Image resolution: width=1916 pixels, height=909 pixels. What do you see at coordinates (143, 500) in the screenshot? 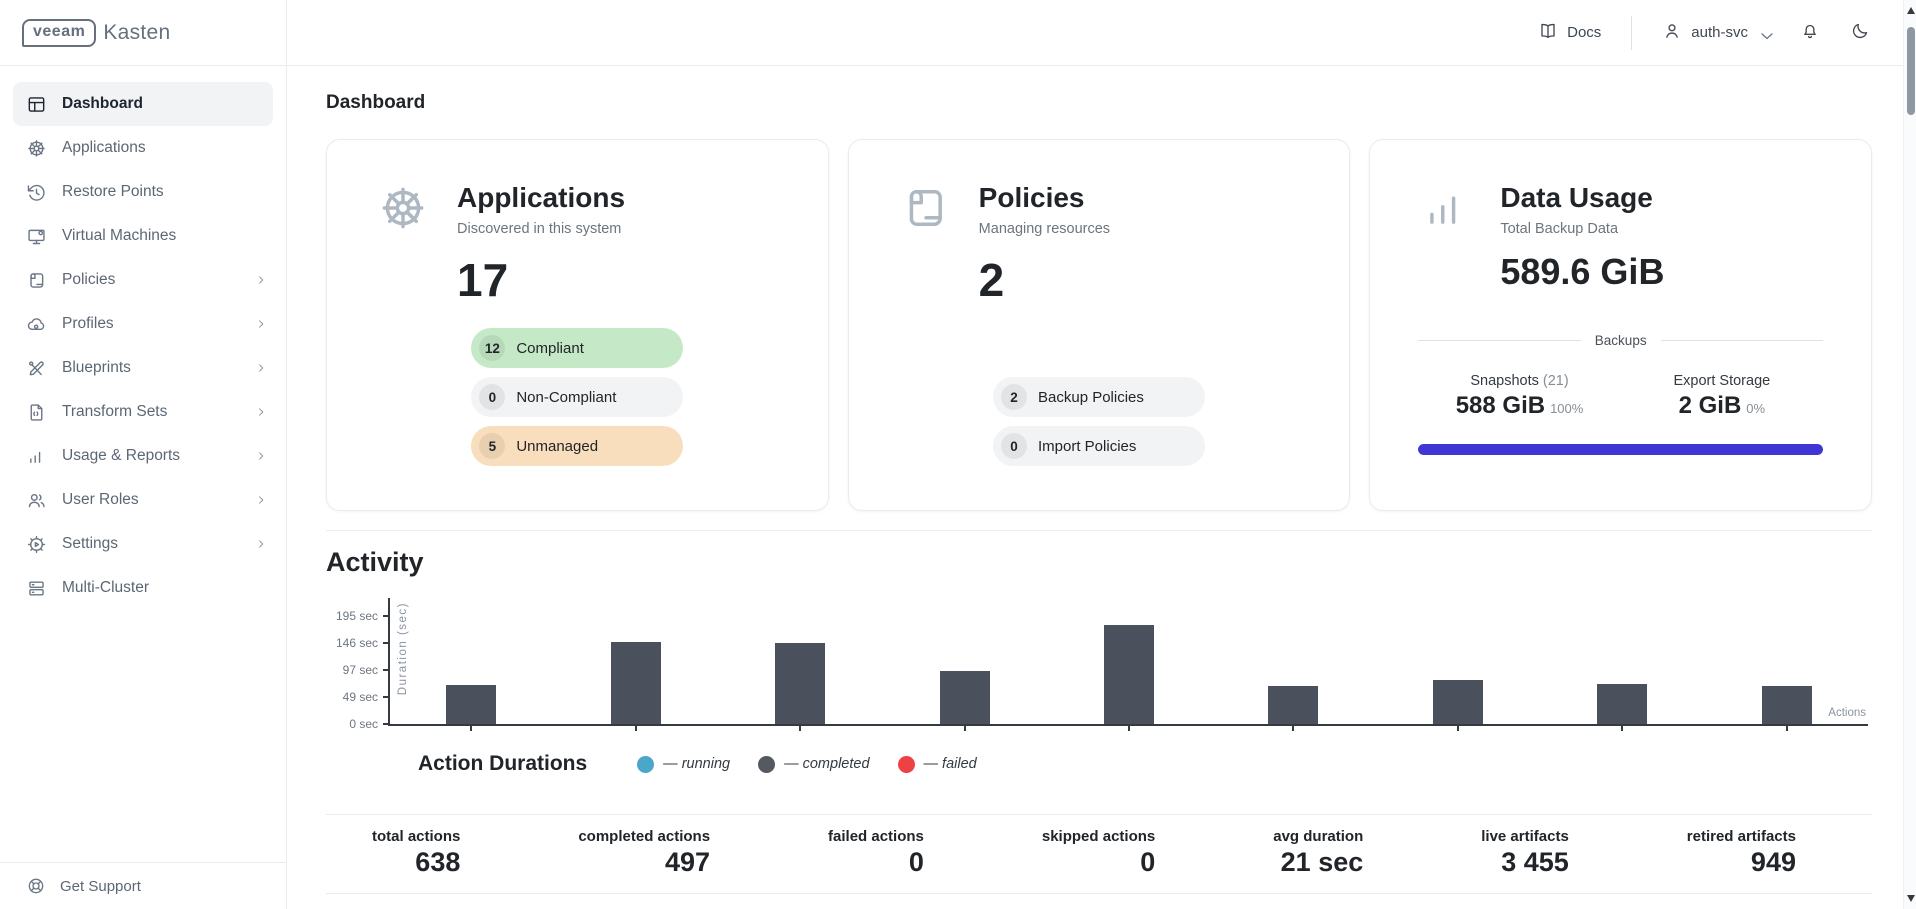
I see `sidebar-item-user-roles: User Roles` at bounding box center [143, 500].